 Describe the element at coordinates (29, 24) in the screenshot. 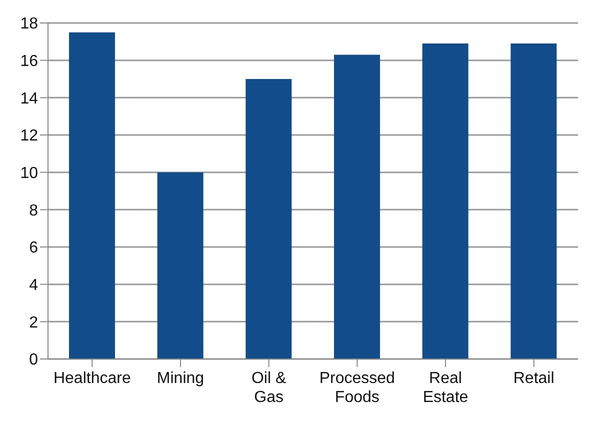

I see `y-tick-label: 18` at that location.